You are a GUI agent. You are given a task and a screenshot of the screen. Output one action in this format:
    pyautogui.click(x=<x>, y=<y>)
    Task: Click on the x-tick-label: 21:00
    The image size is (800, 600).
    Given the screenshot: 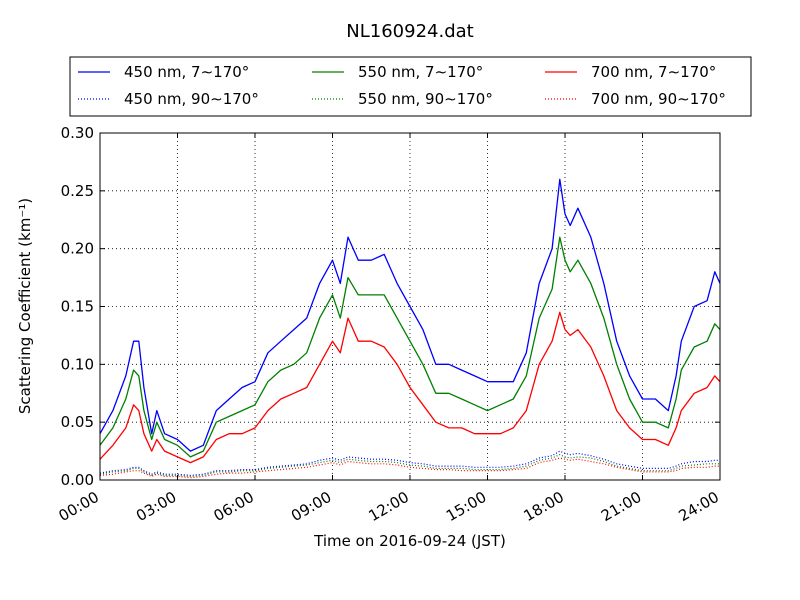 What is the action you would take?
    pyautogui.click(x=621, y=506)
    